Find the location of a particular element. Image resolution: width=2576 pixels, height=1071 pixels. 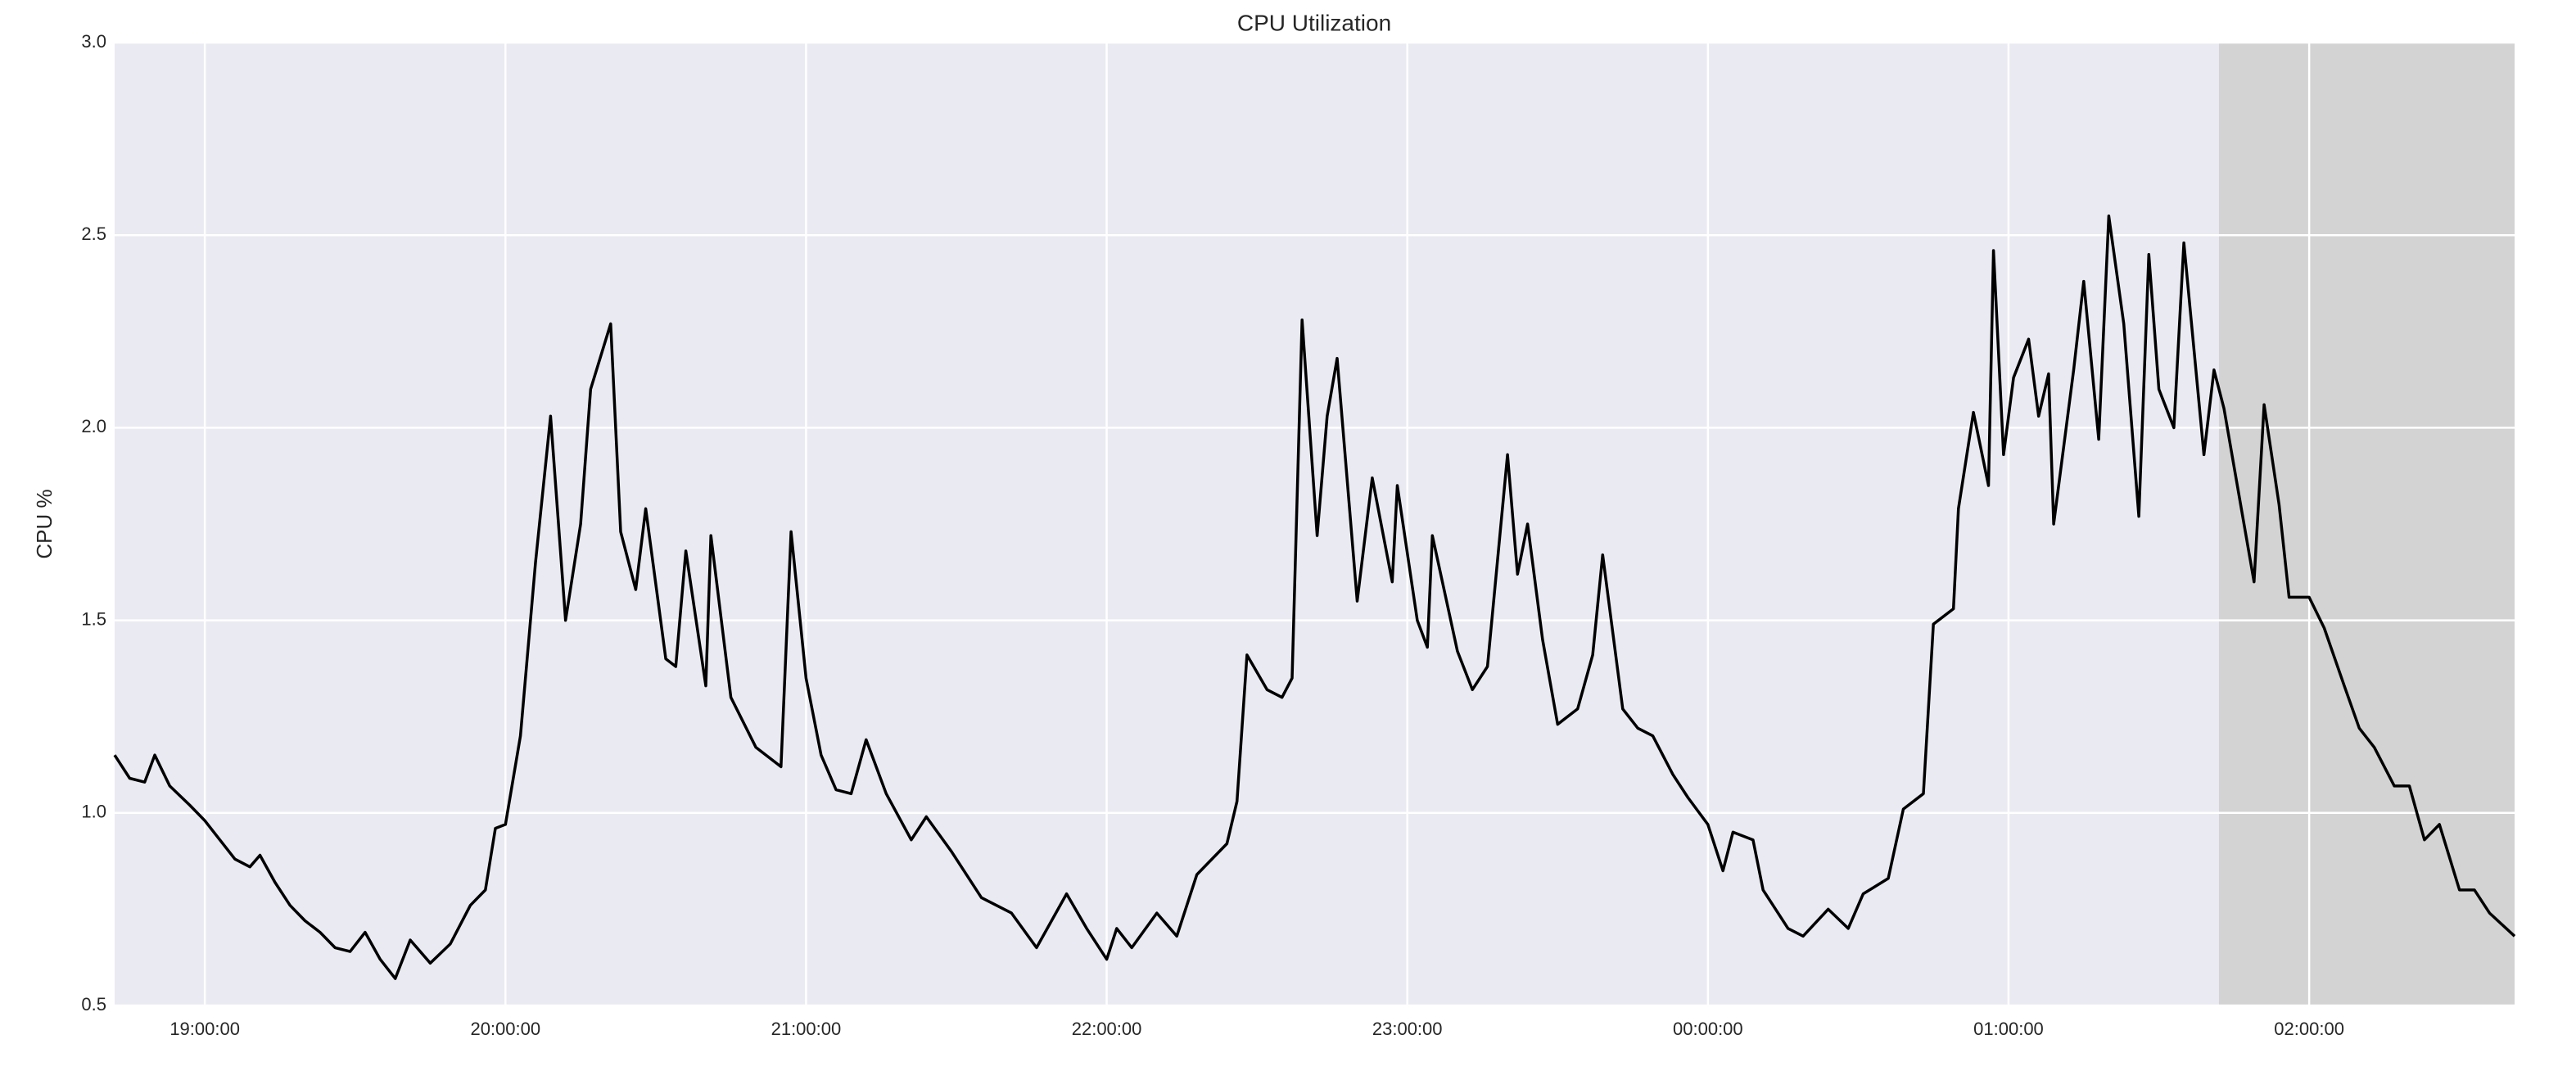

y-tick-label: 1.5 is located at coordinates (93, 618).